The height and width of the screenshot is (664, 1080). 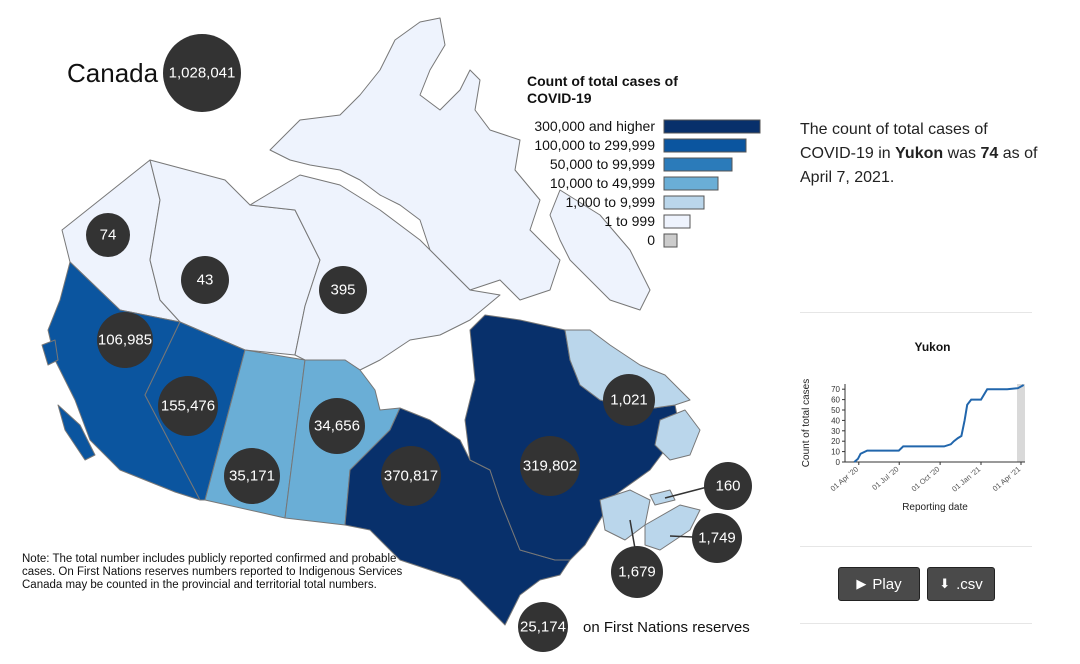 What do you see at coordinates (916, 623) in the screenshot?
I see `divider-bottom` at bounding box center [916, 623].